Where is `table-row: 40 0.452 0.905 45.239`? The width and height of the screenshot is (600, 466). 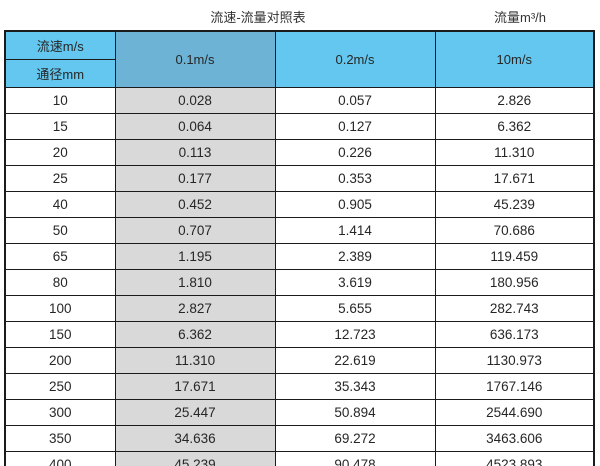 table-row: 40 0.452 0.905 45.239 is located at coordinates (299, 204).